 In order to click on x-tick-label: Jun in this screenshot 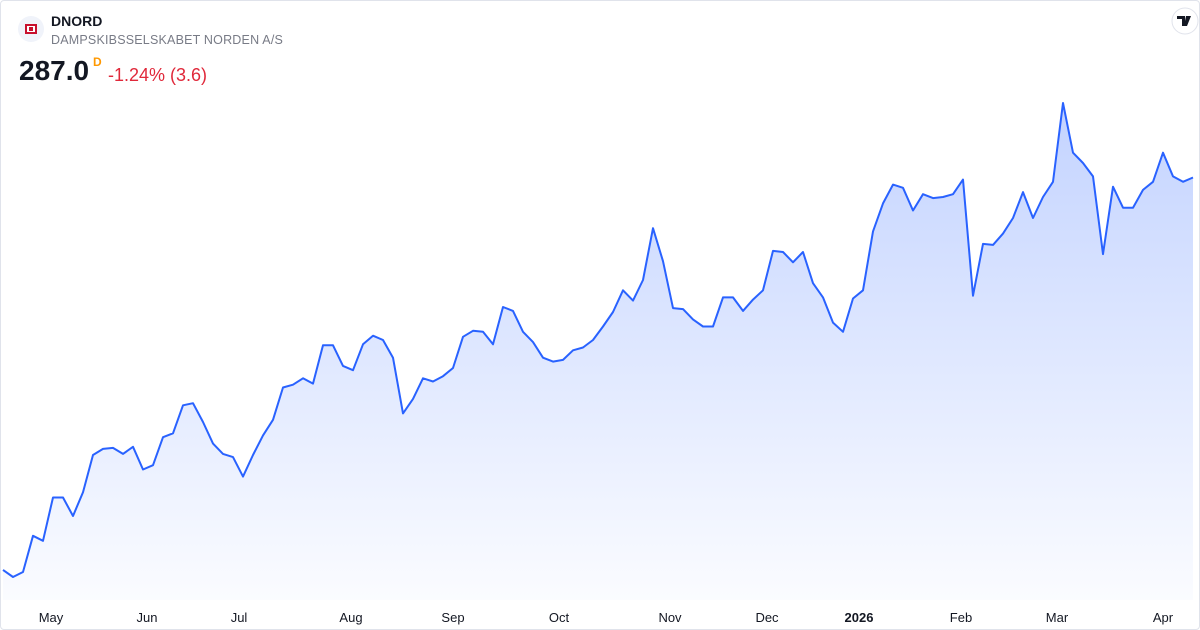, I will do `click(147, 617)`.